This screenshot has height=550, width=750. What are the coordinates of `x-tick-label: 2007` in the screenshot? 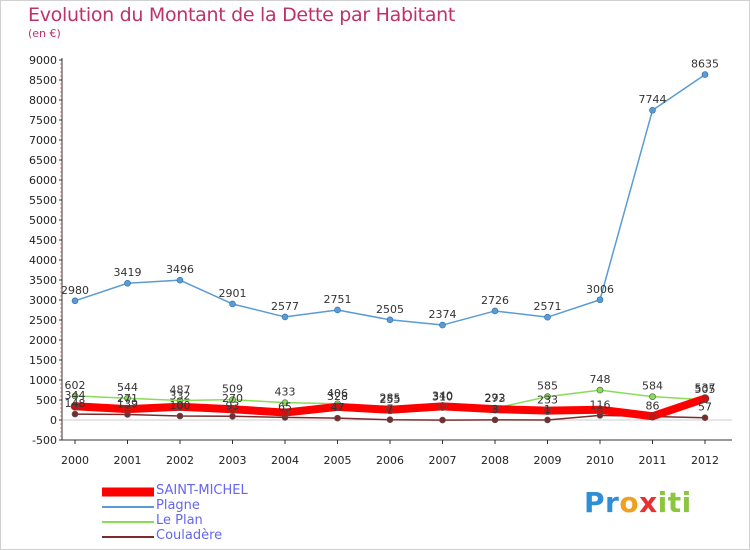 It's located at (443, 460).